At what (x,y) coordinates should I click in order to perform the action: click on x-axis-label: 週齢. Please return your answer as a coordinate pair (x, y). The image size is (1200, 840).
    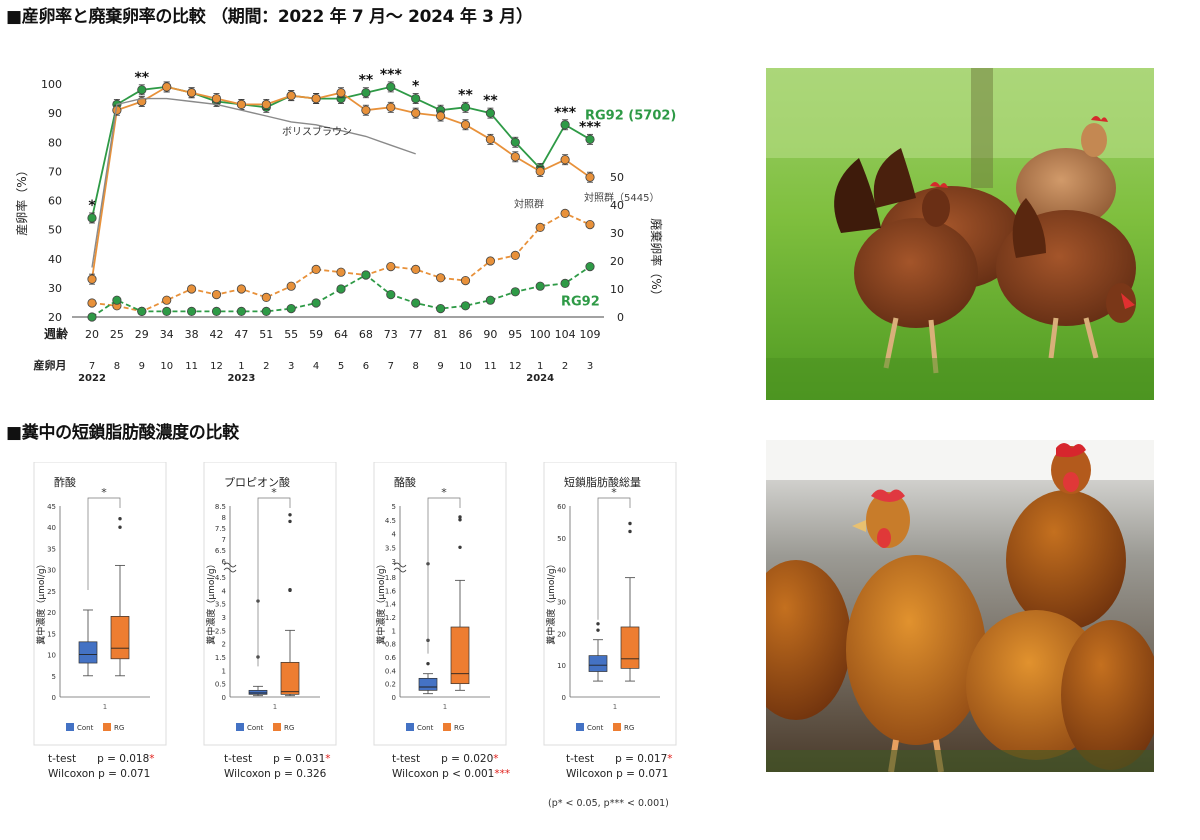
    Looking at the image, I should click on (56, 333).